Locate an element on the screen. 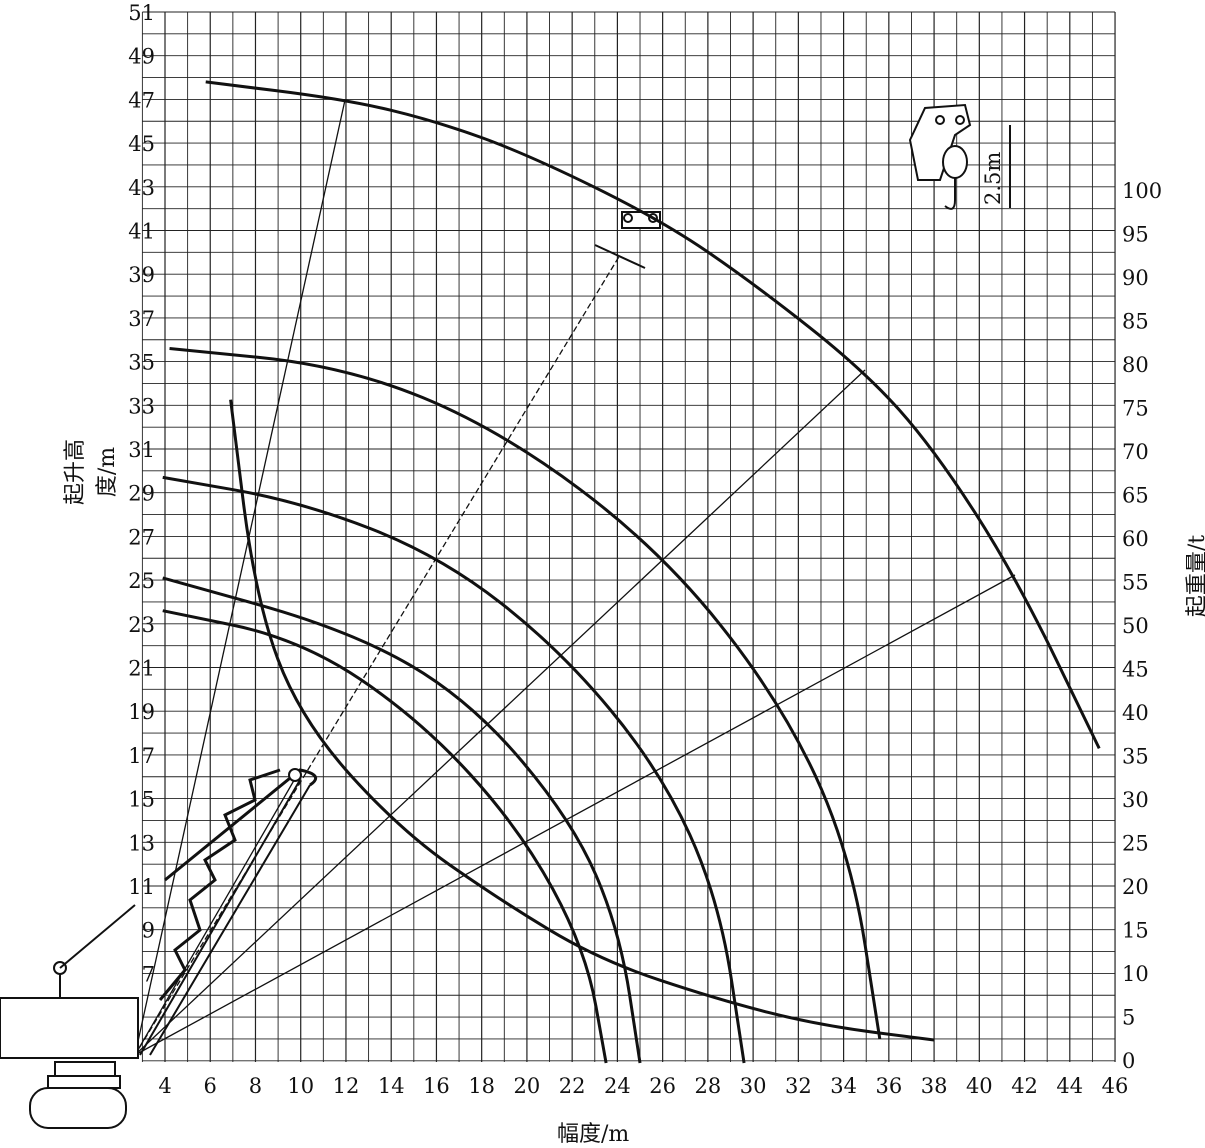 This screenshot has width=1205, height=1148. y-tick-label: 41 is located at coordinates (141, 232).